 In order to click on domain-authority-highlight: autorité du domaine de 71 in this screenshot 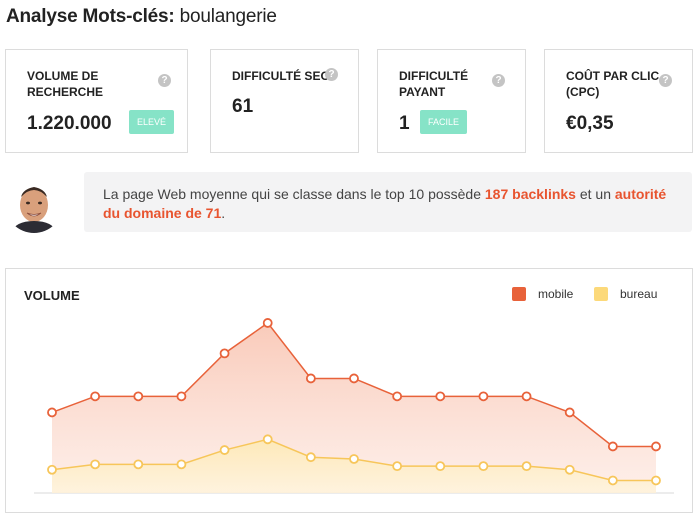, I will do `click(385, 203)`.